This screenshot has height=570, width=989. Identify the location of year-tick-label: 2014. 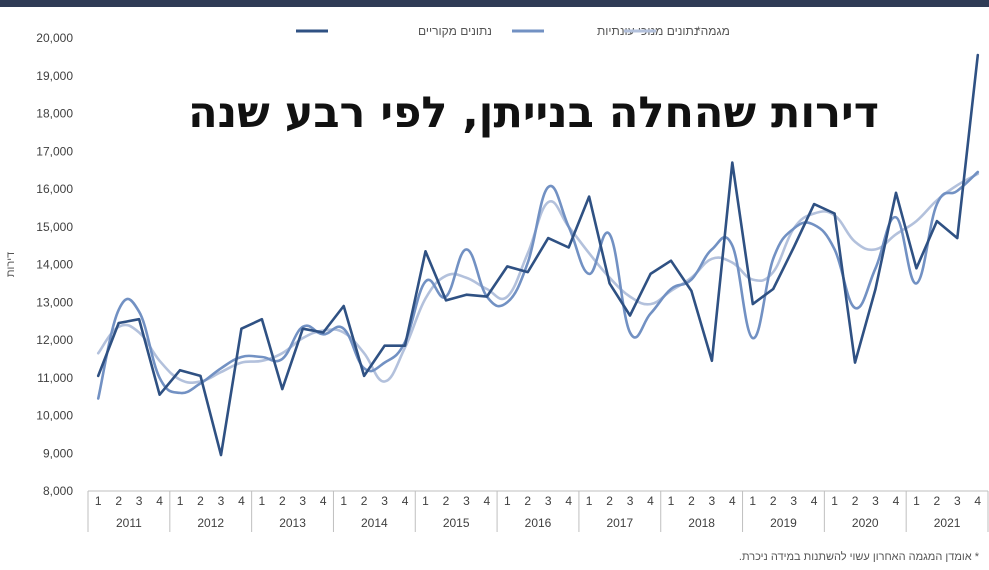
(374, 523).